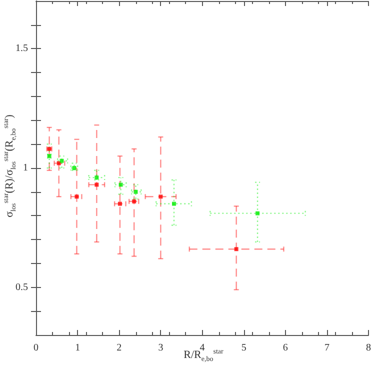 The height and width of the screenshot is (367, 374). I want to click on y-tick-label: 1.5, so click(22, 48).